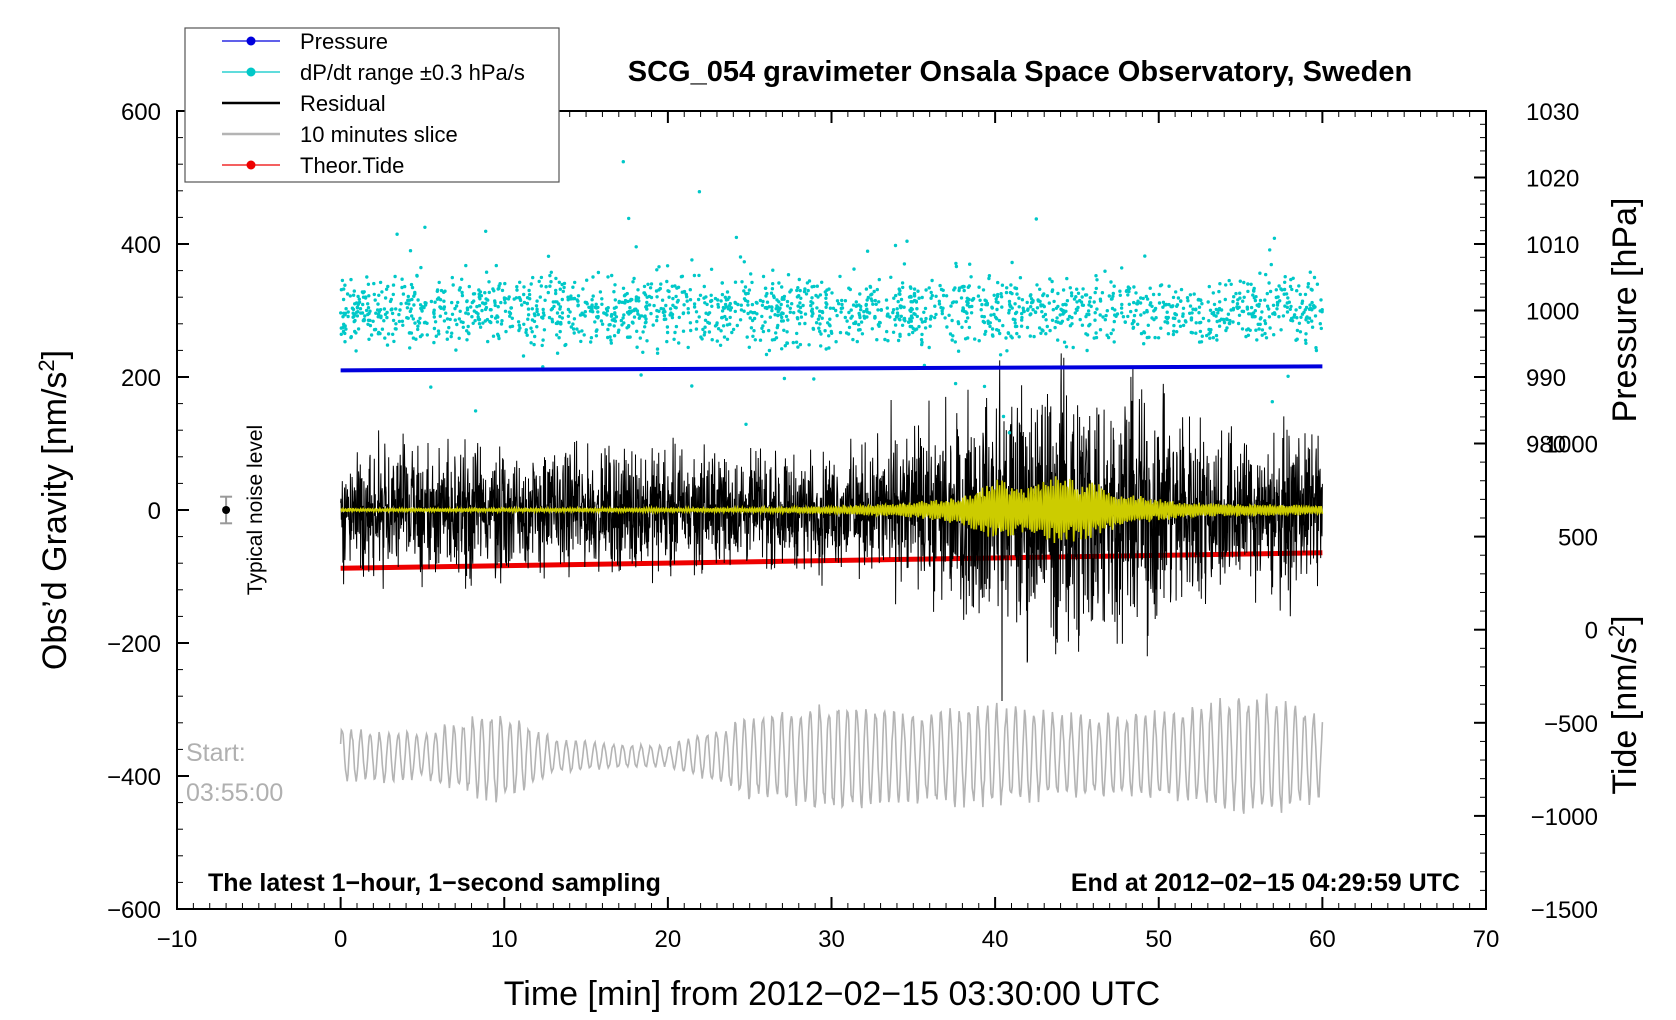 The image size is (1676, 1020). I want to click on pressure-axis-title: Pressure [hPa], so click(1625, 310).